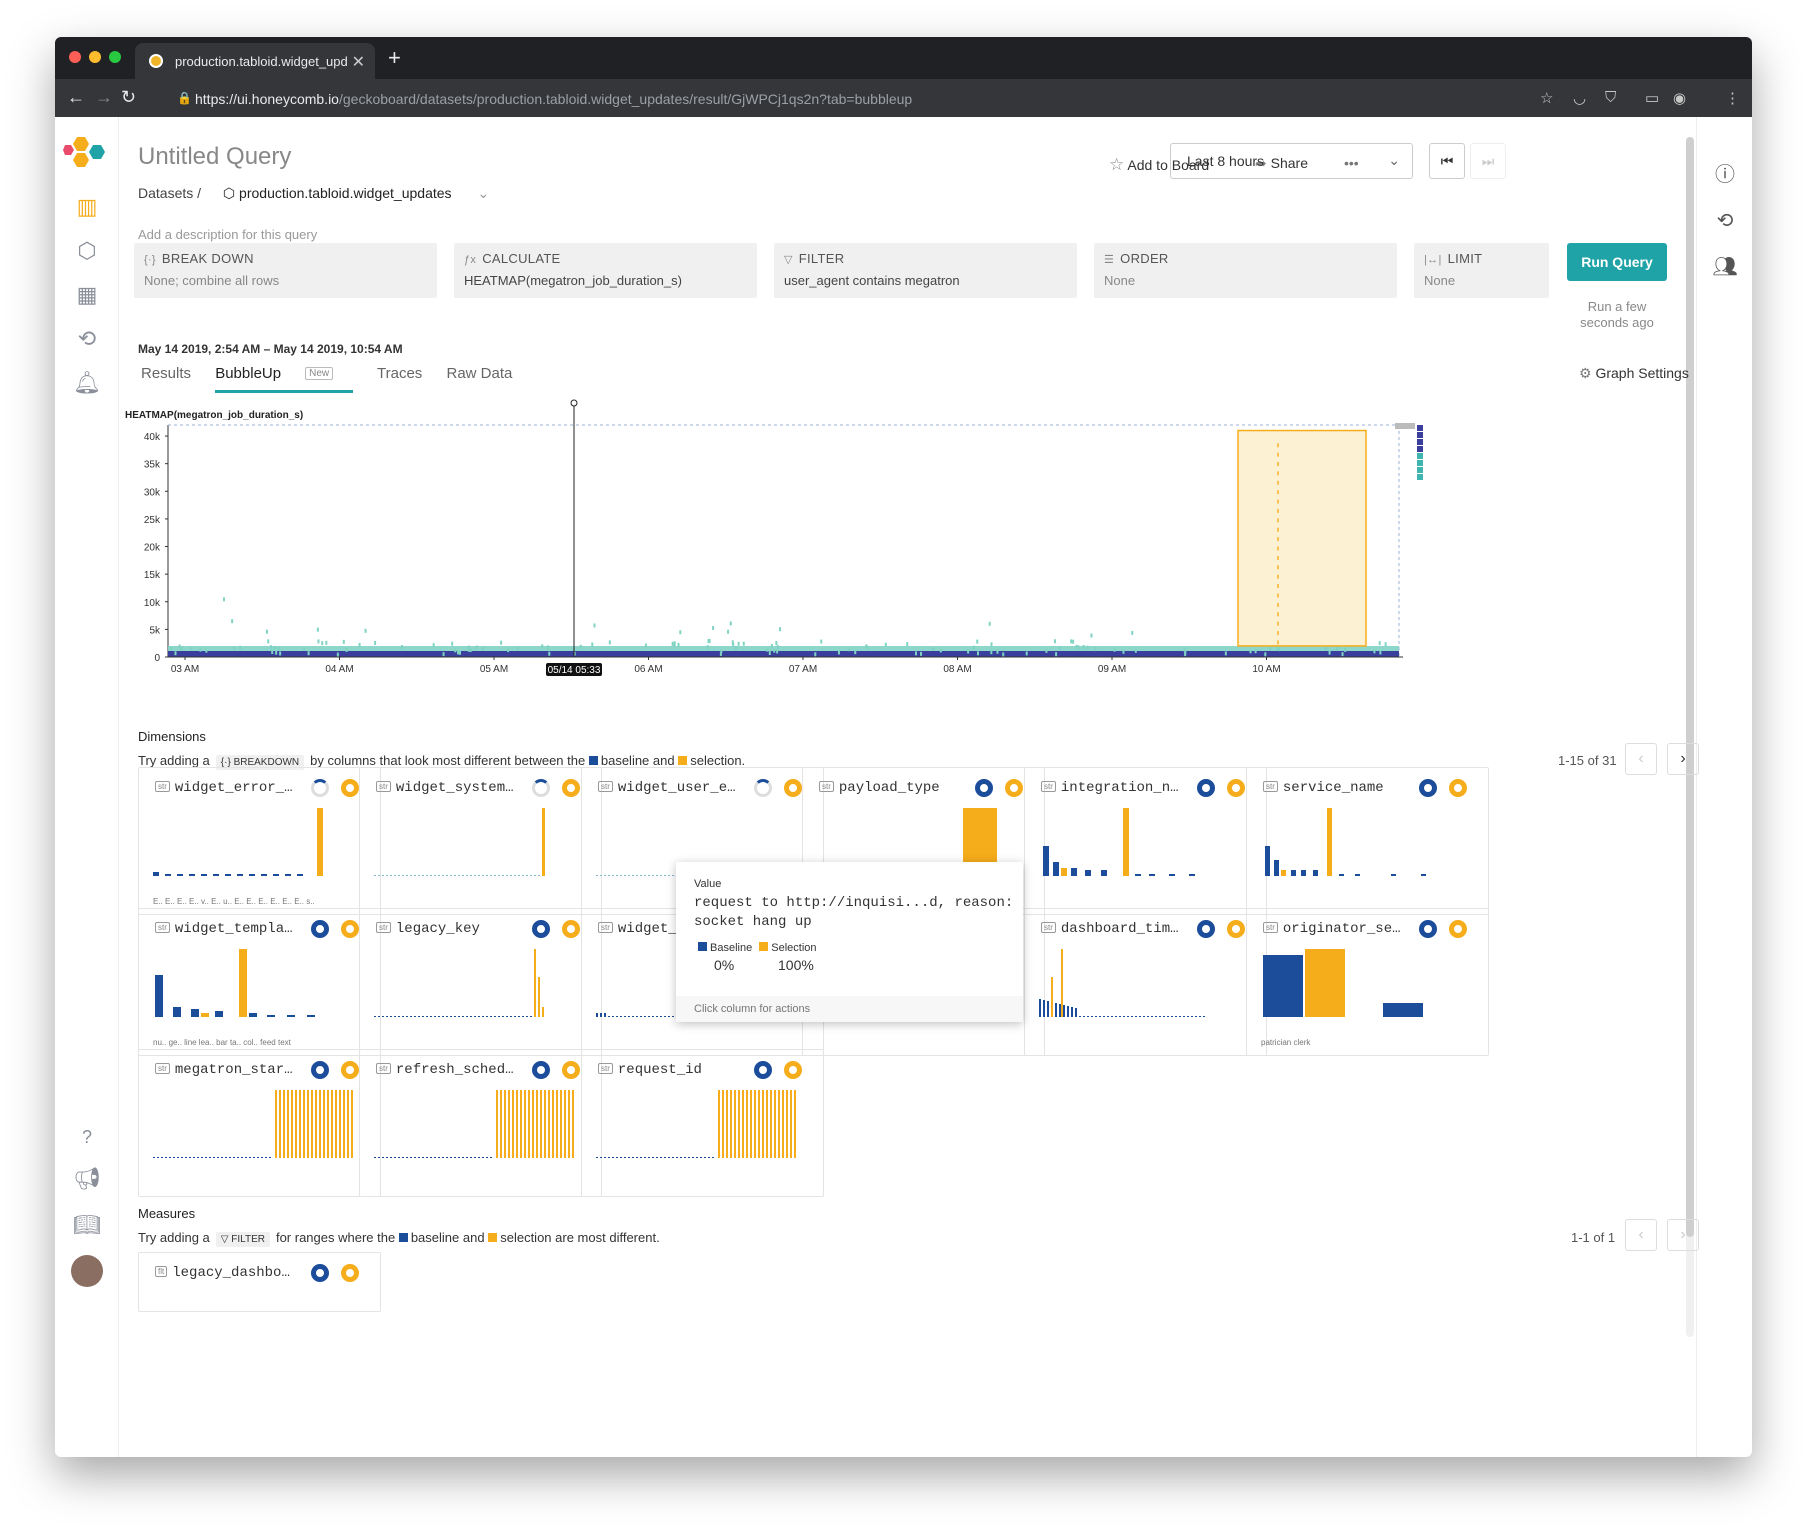 The image size is (1807, 1529). Describe the element at coordinates (87, 1224) in the screenshot. I see `docs-book-icon: 📖︎` at that location.